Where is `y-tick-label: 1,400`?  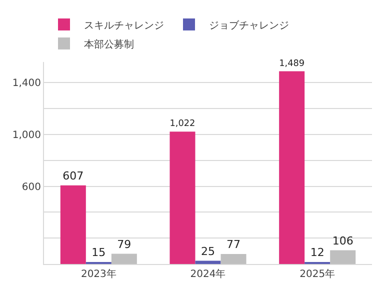 y-tick-label: 1,400 is located at coordinates (26, 84).